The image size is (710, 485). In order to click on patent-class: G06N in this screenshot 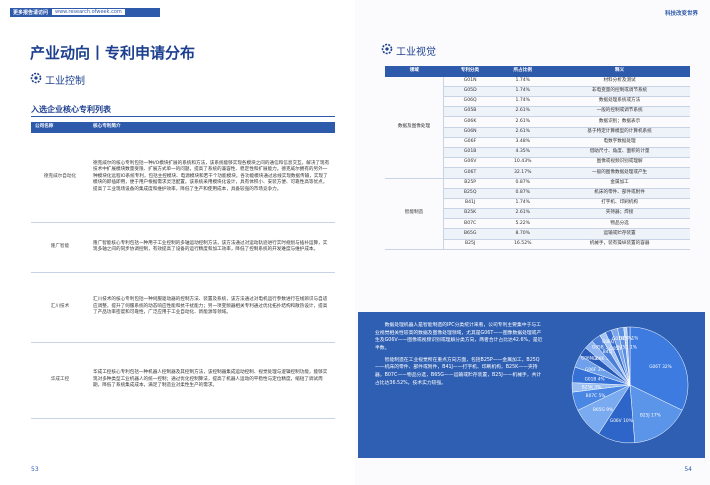, I will do `click(470, 132)`.